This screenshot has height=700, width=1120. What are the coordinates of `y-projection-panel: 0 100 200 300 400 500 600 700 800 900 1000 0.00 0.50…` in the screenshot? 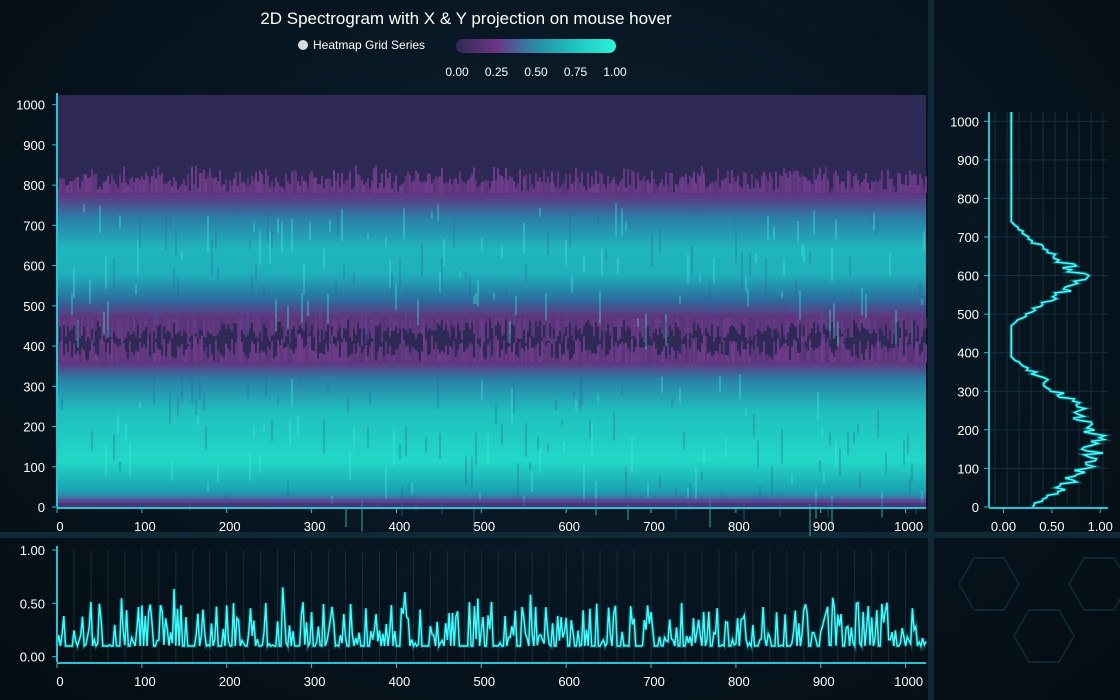 It's located at (1027, 267).